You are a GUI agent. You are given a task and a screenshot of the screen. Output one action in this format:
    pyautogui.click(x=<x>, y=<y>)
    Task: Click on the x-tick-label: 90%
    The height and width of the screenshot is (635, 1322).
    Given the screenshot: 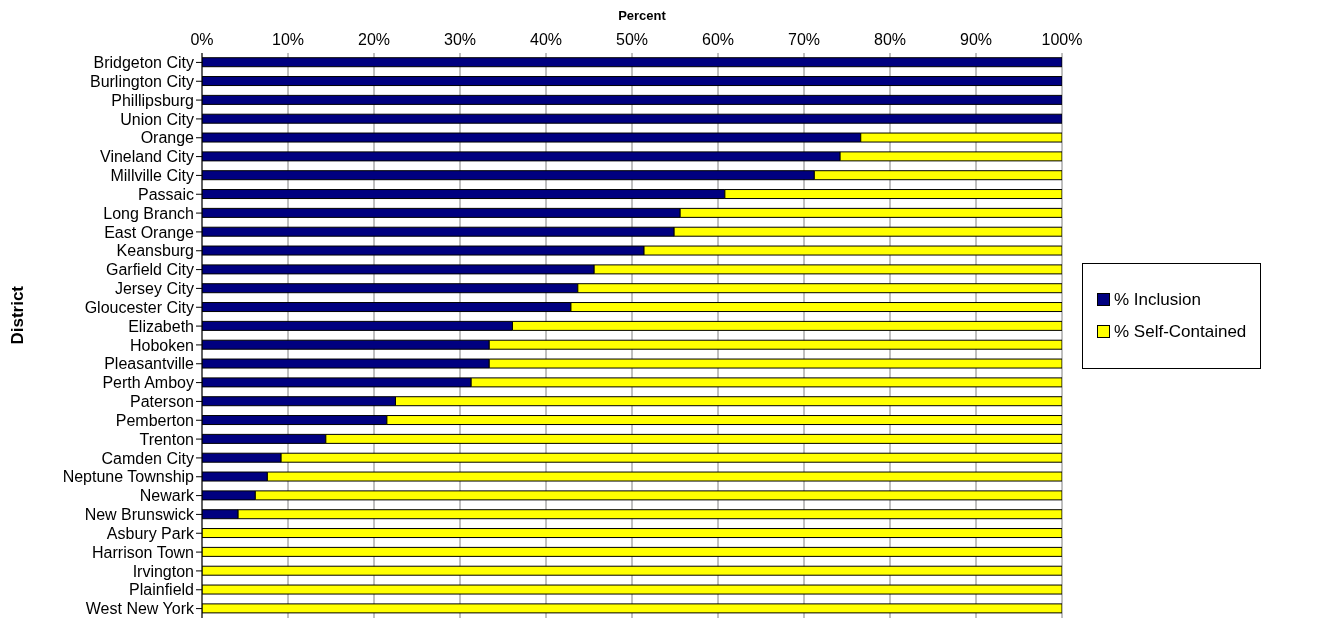 What is the action you would take?
    pyautogui.click(x=976, y=39)
    